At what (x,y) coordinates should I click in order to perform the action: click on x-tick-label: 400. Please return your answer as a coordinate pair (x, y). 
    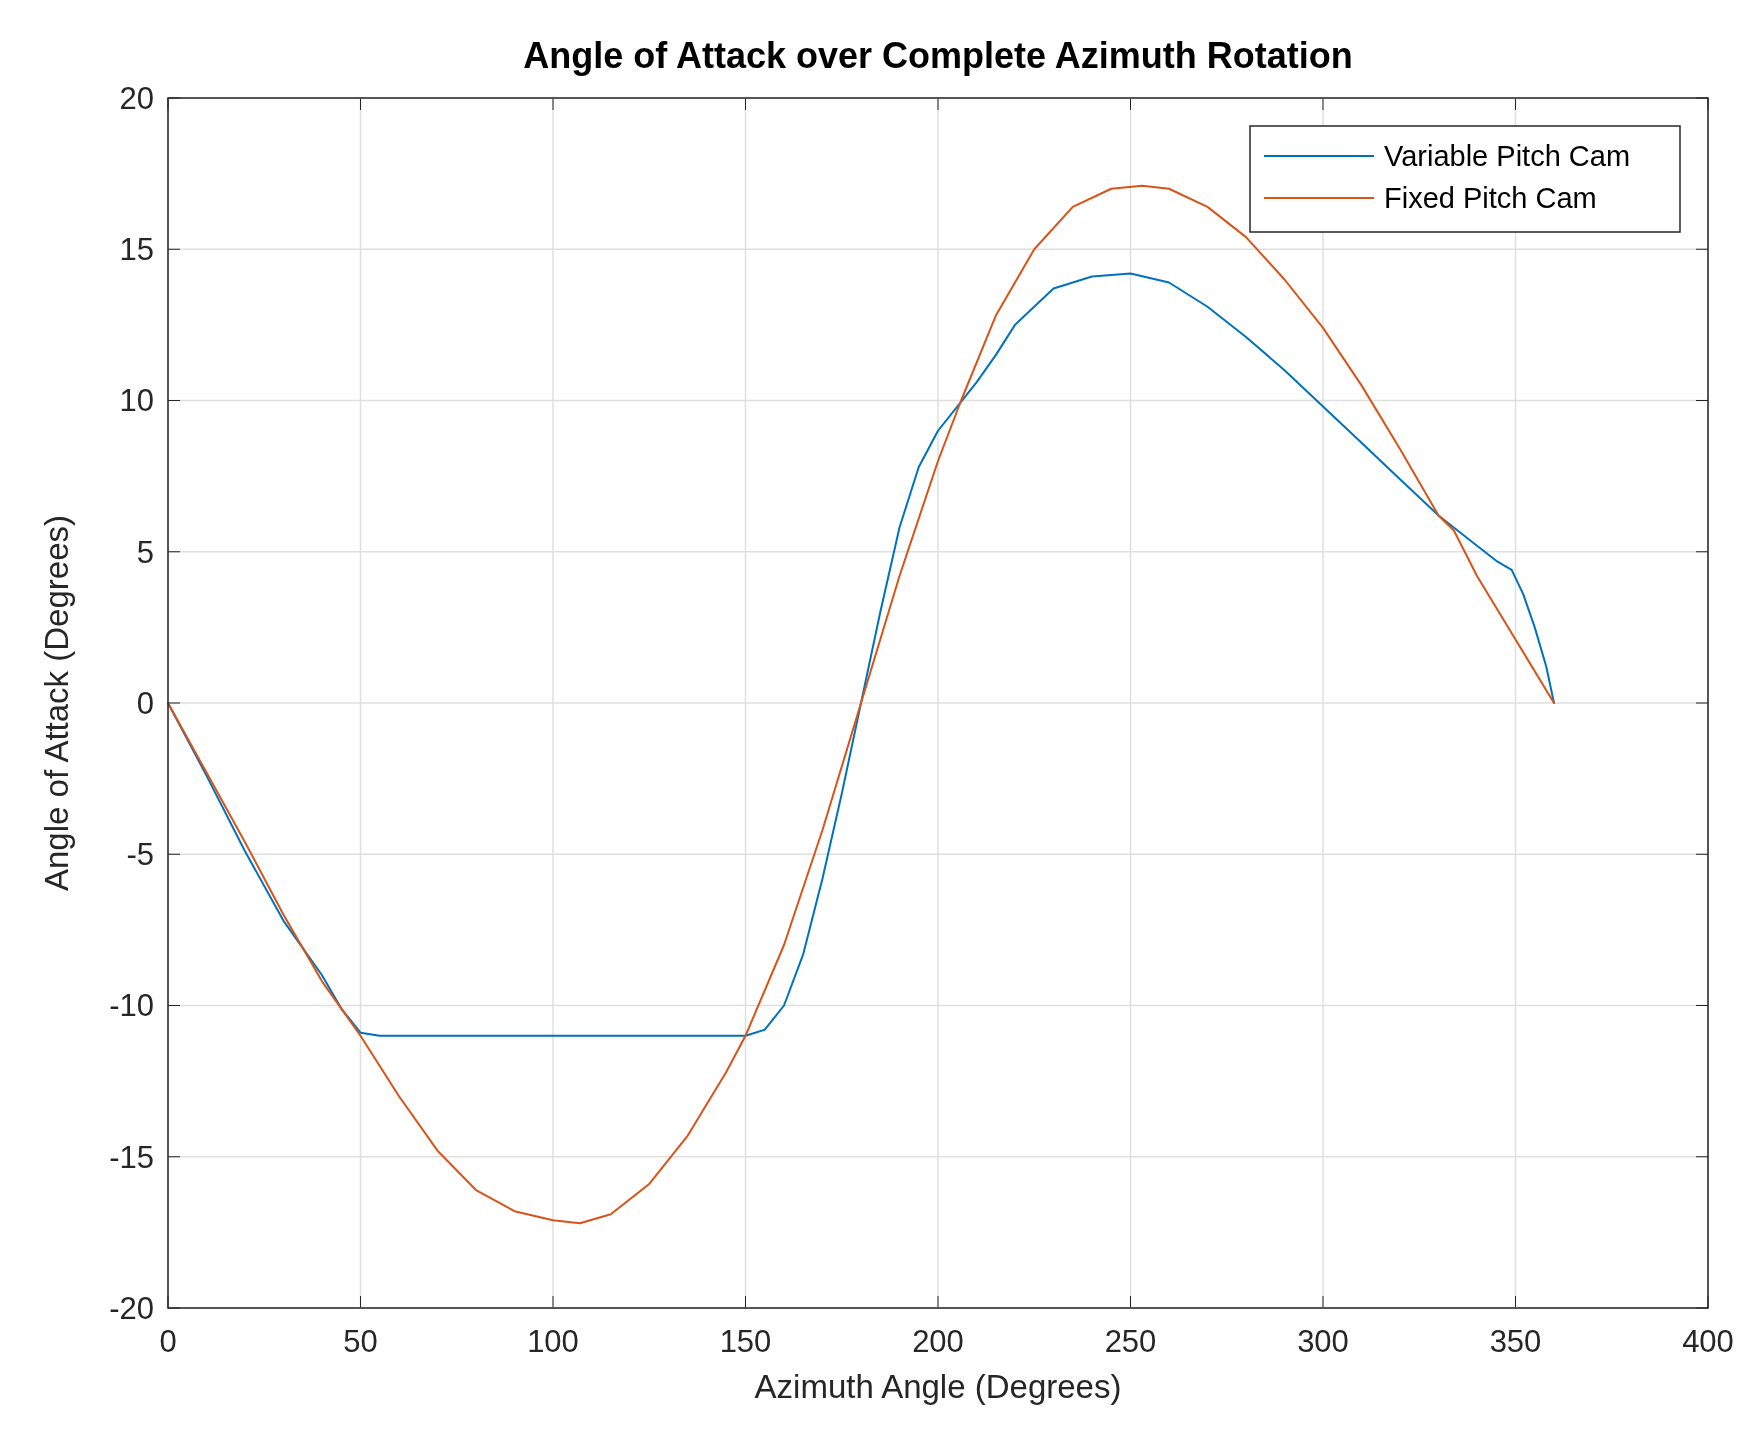
    Looking at the image, I should click on (1708, 1341).